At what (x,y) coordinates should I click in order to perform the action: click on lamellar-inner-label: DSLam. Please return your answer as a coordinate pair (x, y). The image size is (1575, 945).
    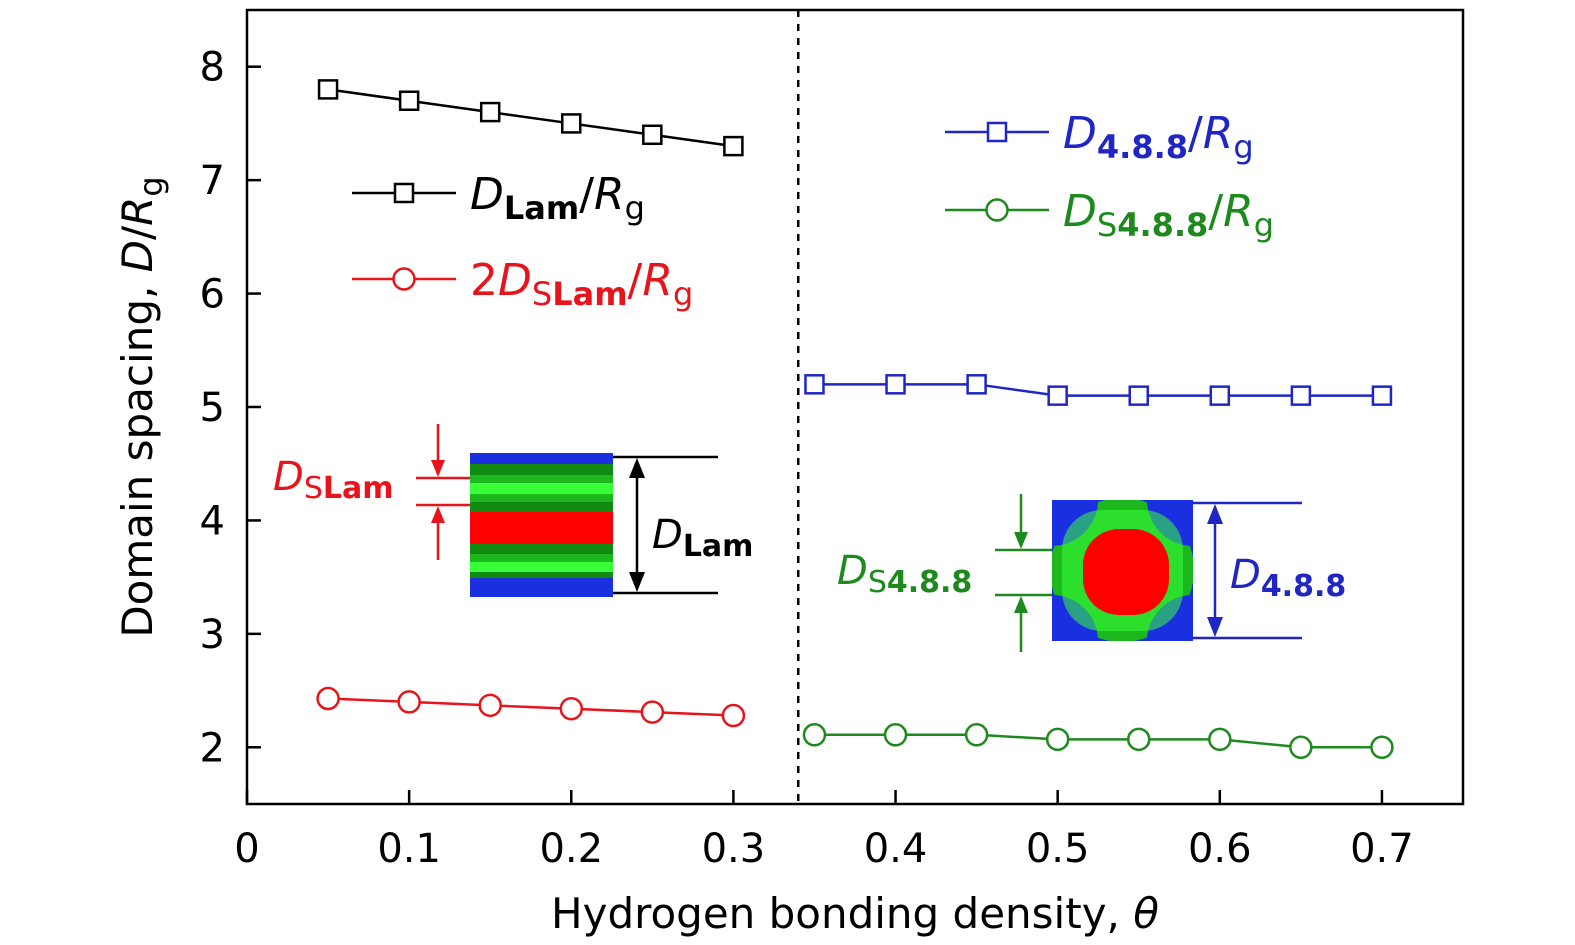
    Looking at the image, I should click on (333, 480).